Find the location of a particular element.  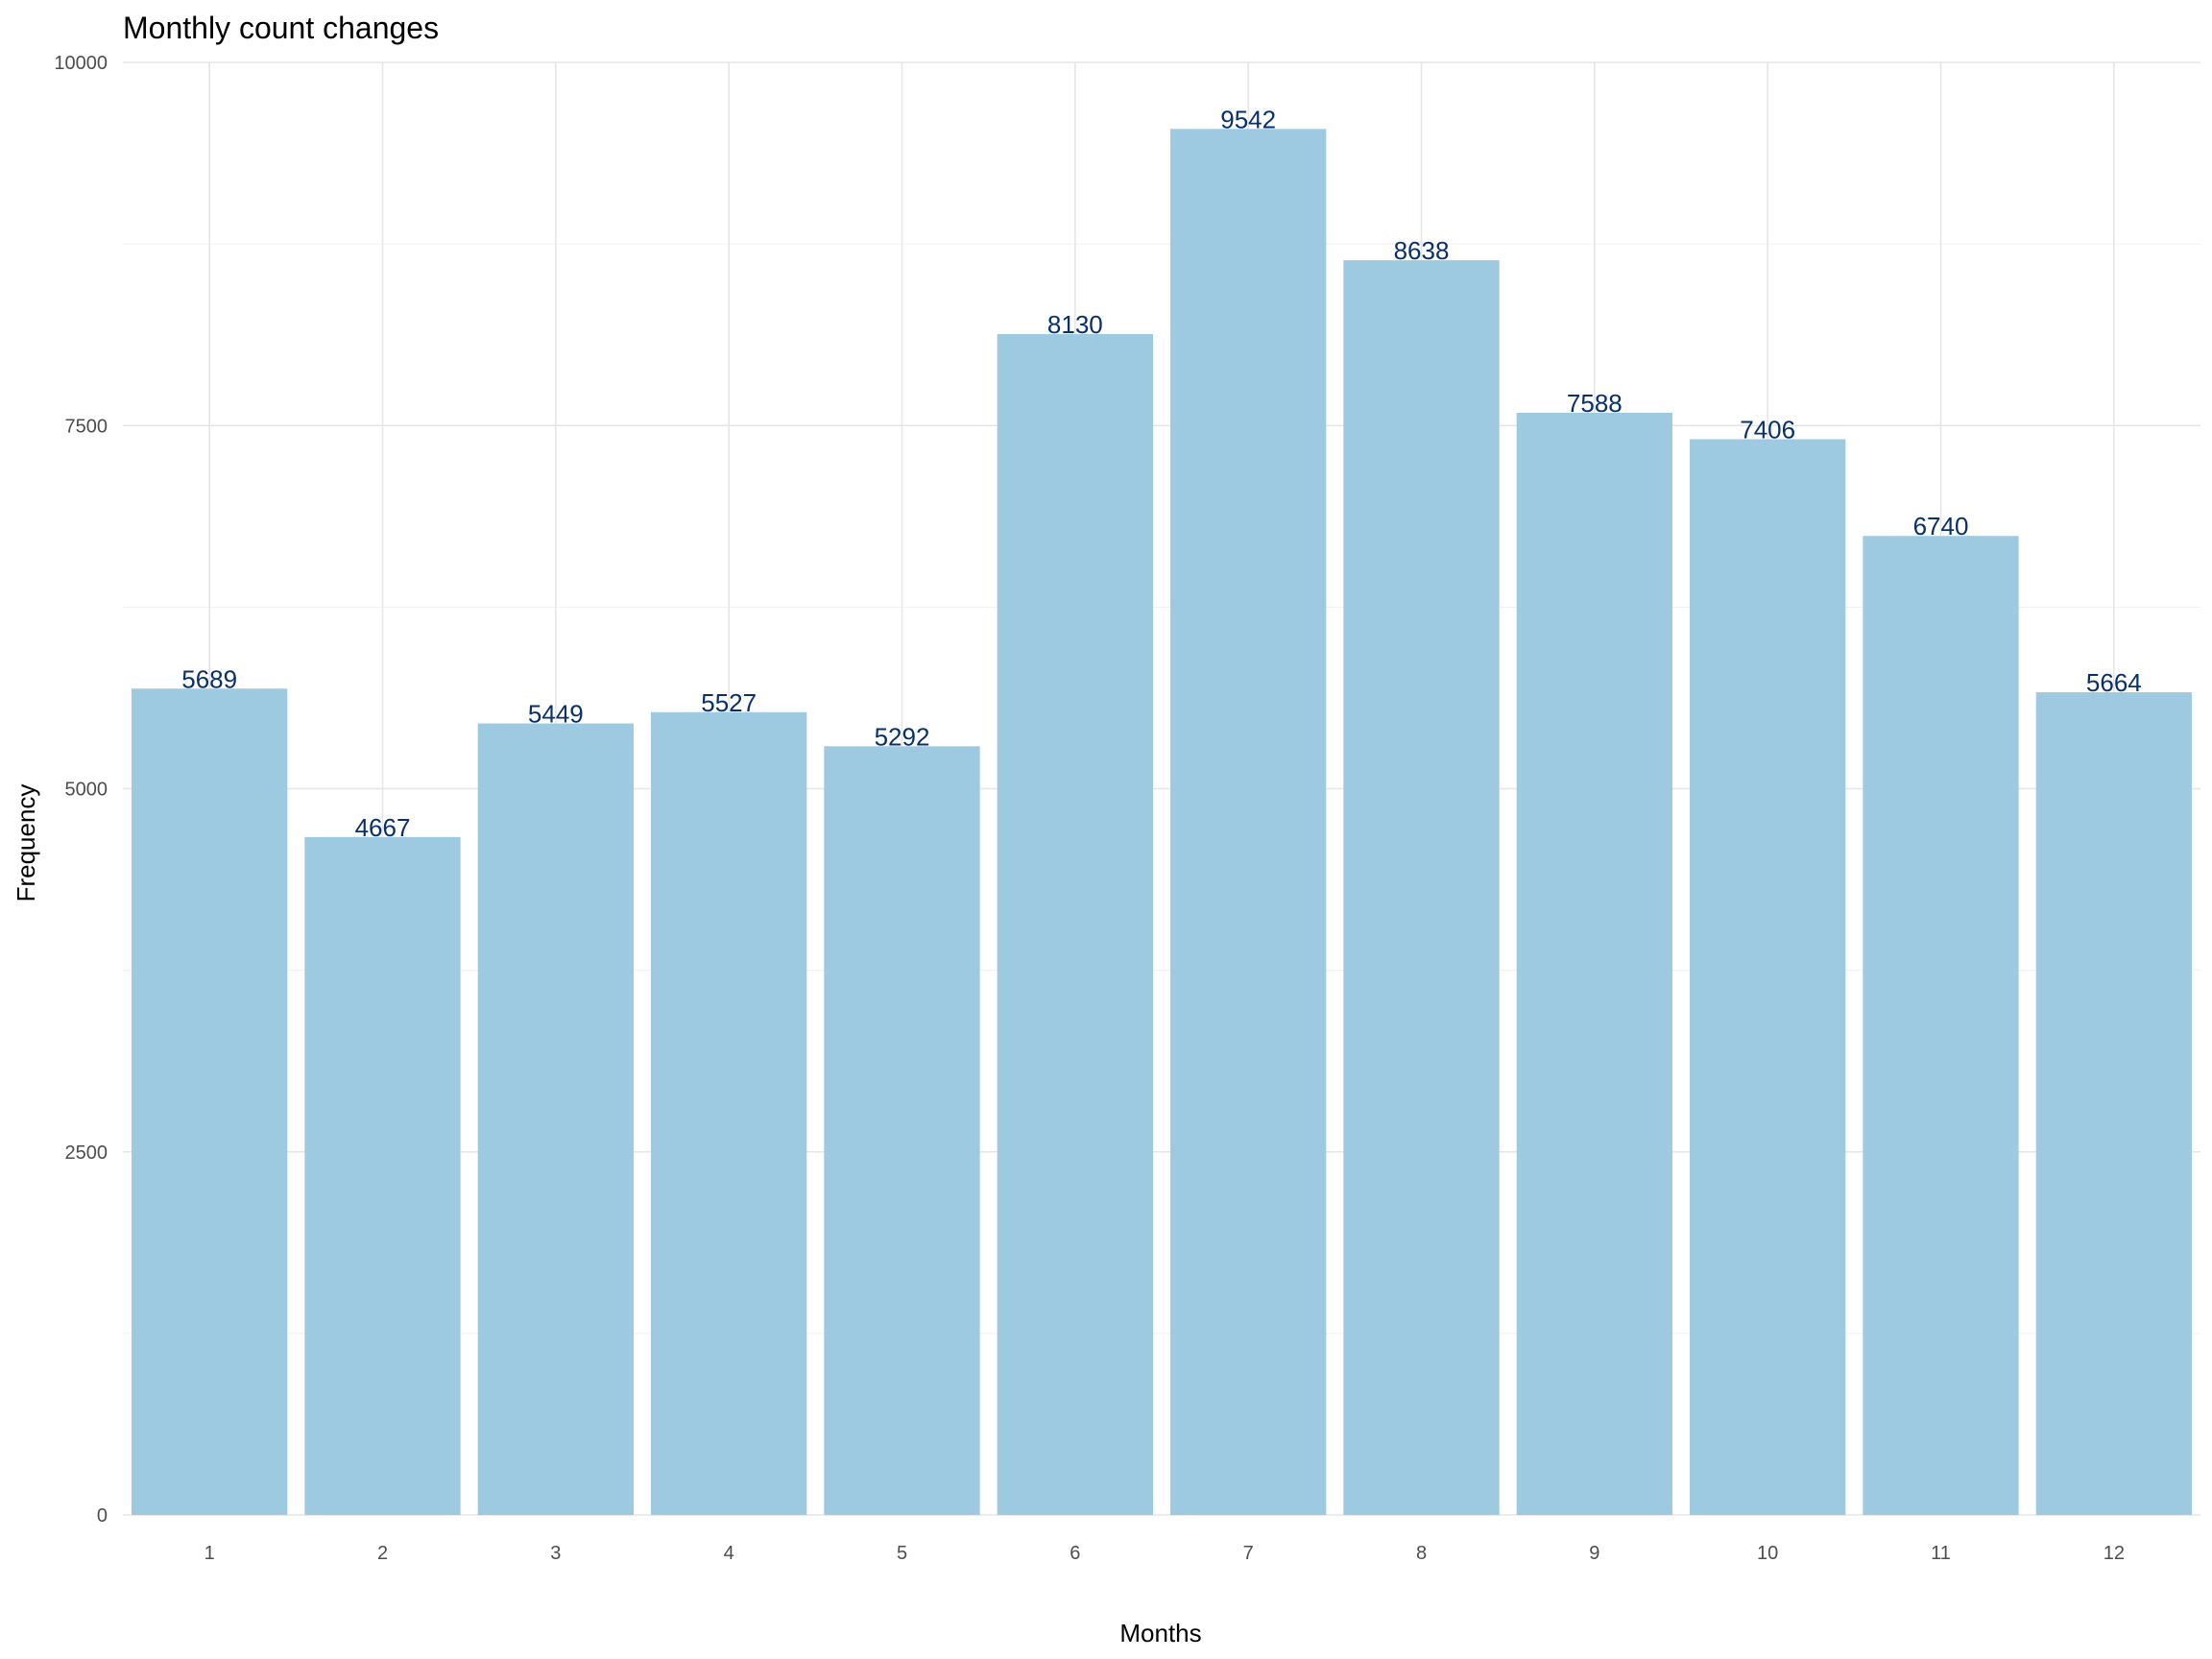

y-tick-label: 10000 is located at coordinates (81, 63).